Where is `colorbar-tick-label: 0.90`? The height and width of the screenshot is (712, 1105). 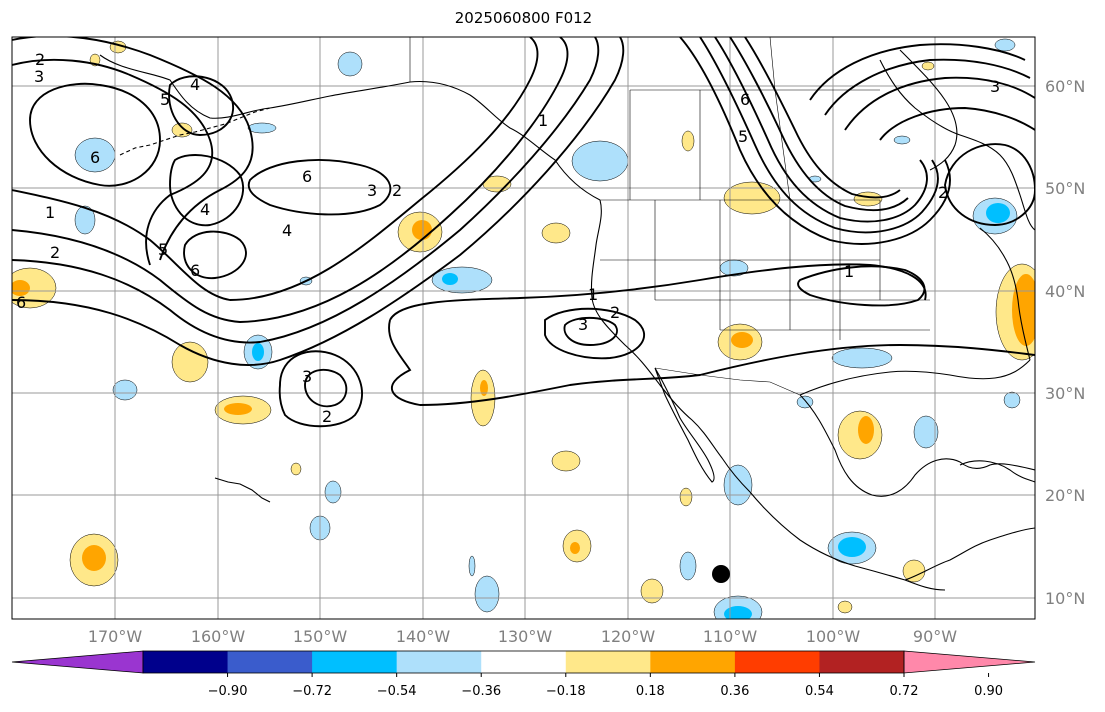 colorbar-tick-label: 0.90 is located at coordinates (988, 691).